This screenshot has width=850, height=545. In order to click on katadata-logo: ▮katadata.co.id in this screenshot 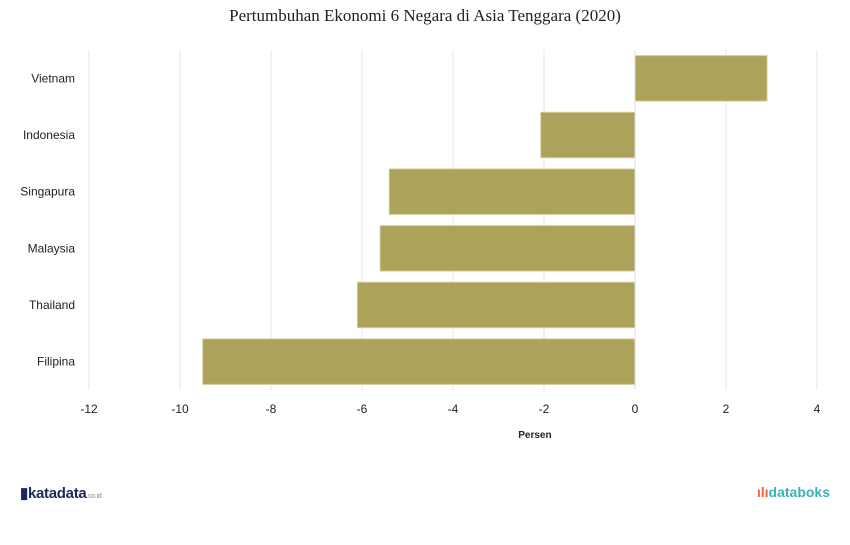, I will do `click(61, 493)`.